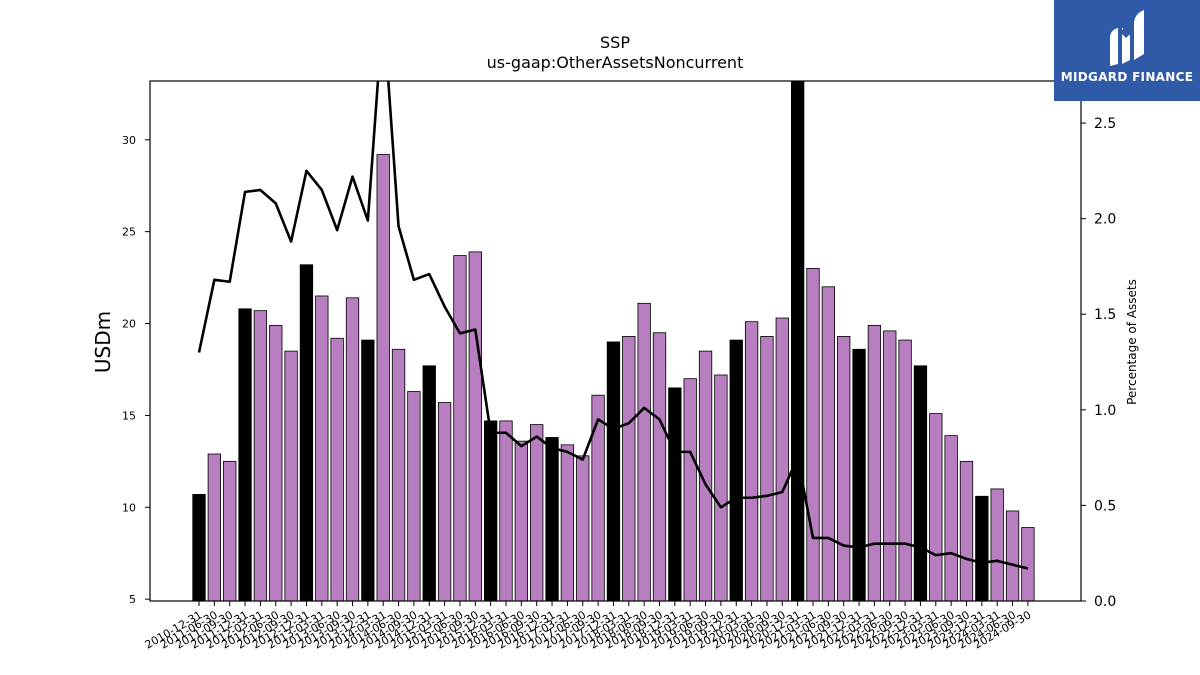  I want to click on logo-text: MIDGARD FINANCE, so click(1127, 77).